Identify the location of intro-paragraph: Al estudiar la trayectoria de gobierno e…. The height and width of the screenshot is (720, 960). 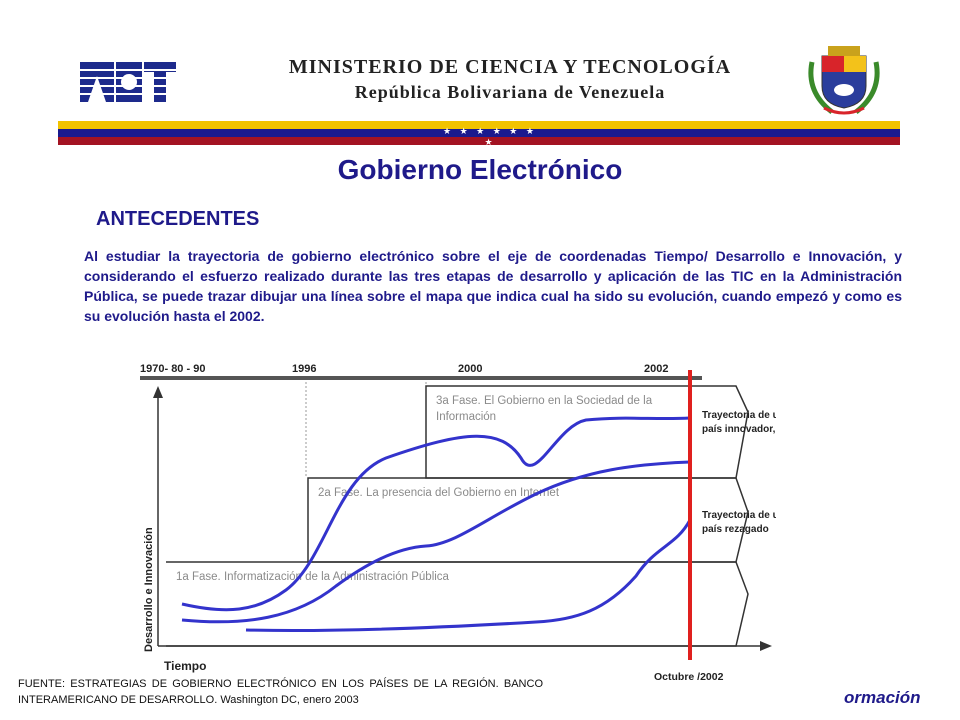
(493, 286).